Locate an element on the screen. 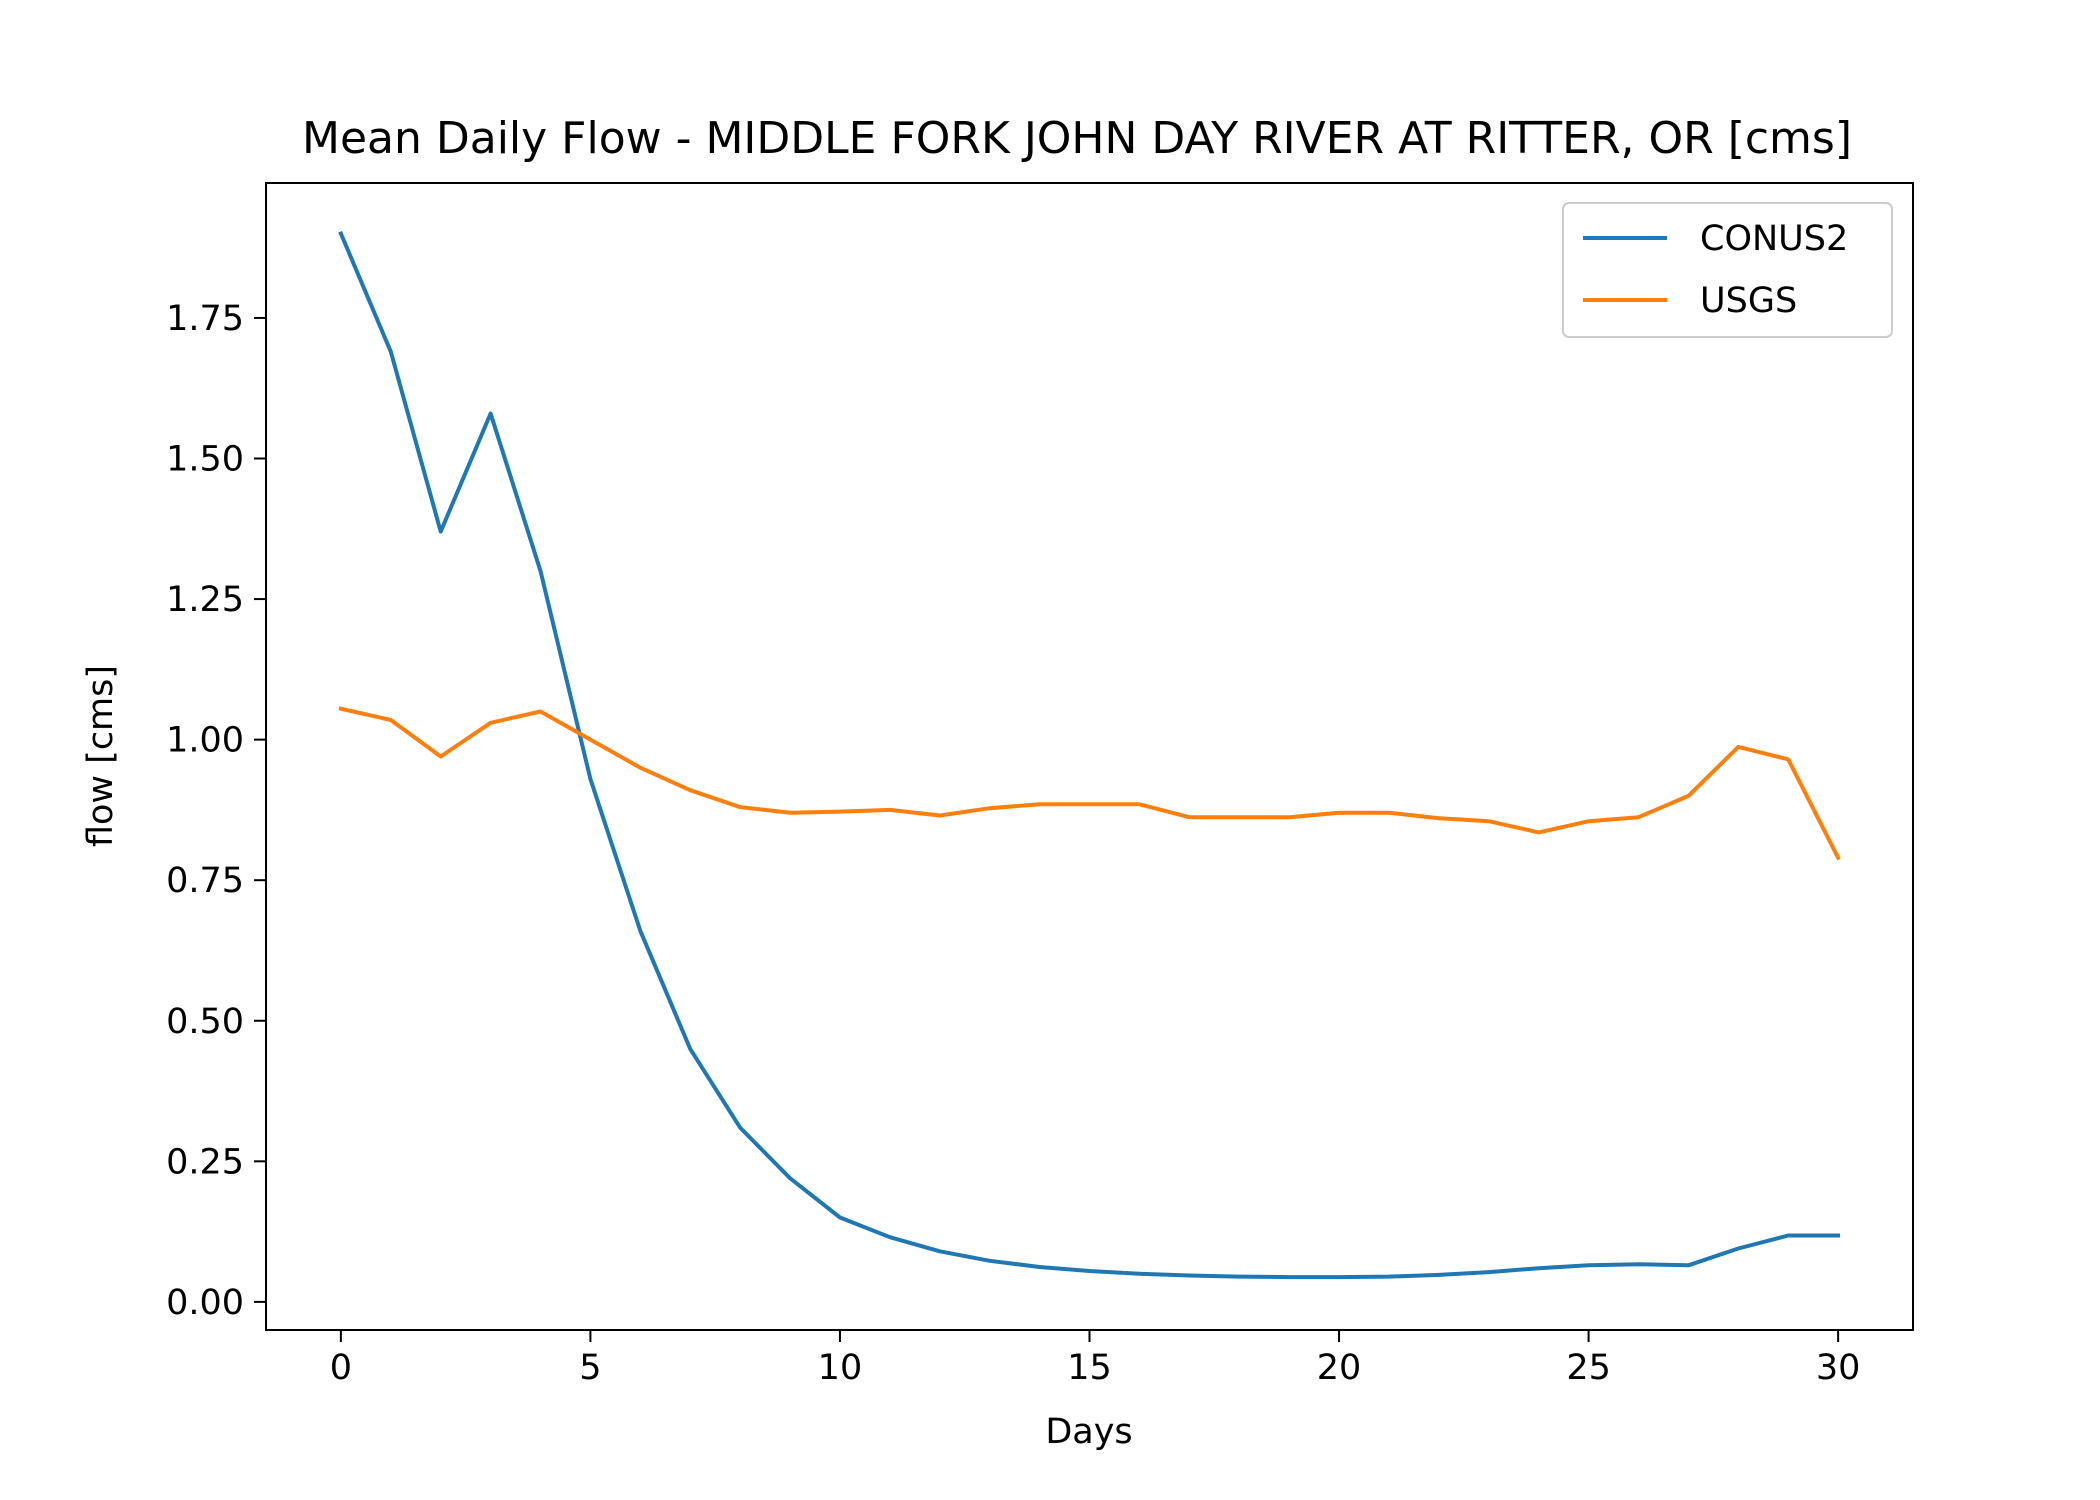  y-tick-label: 0.00 is located at coordinates (205, 1303).